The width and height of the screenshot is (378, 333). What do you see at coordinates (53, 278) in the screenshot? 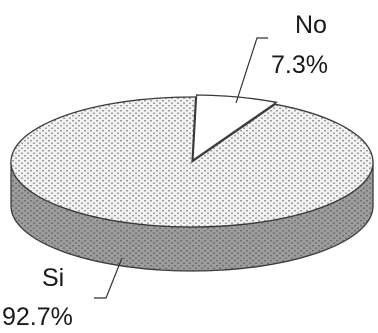
I see `label-si: Si` at bounding box center [53, 278].